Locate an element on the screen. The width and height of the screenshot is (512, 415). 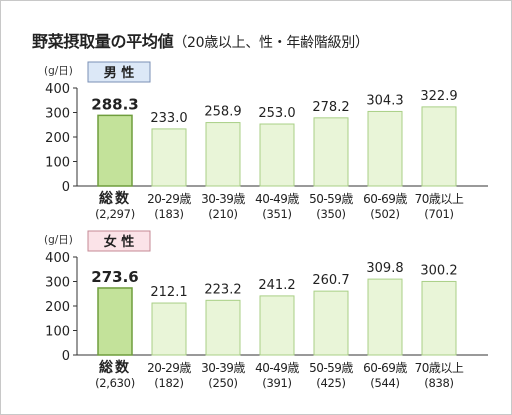
data-label-female-4: 260.7 is located at coordinates (330, 280).